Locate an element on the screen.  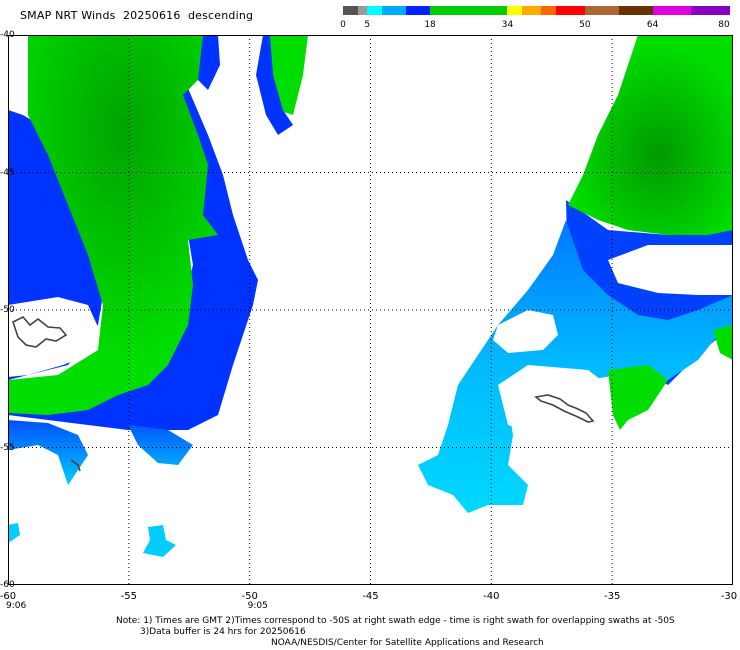
wind-speed-colorbar is located at coordinates (536, 10).